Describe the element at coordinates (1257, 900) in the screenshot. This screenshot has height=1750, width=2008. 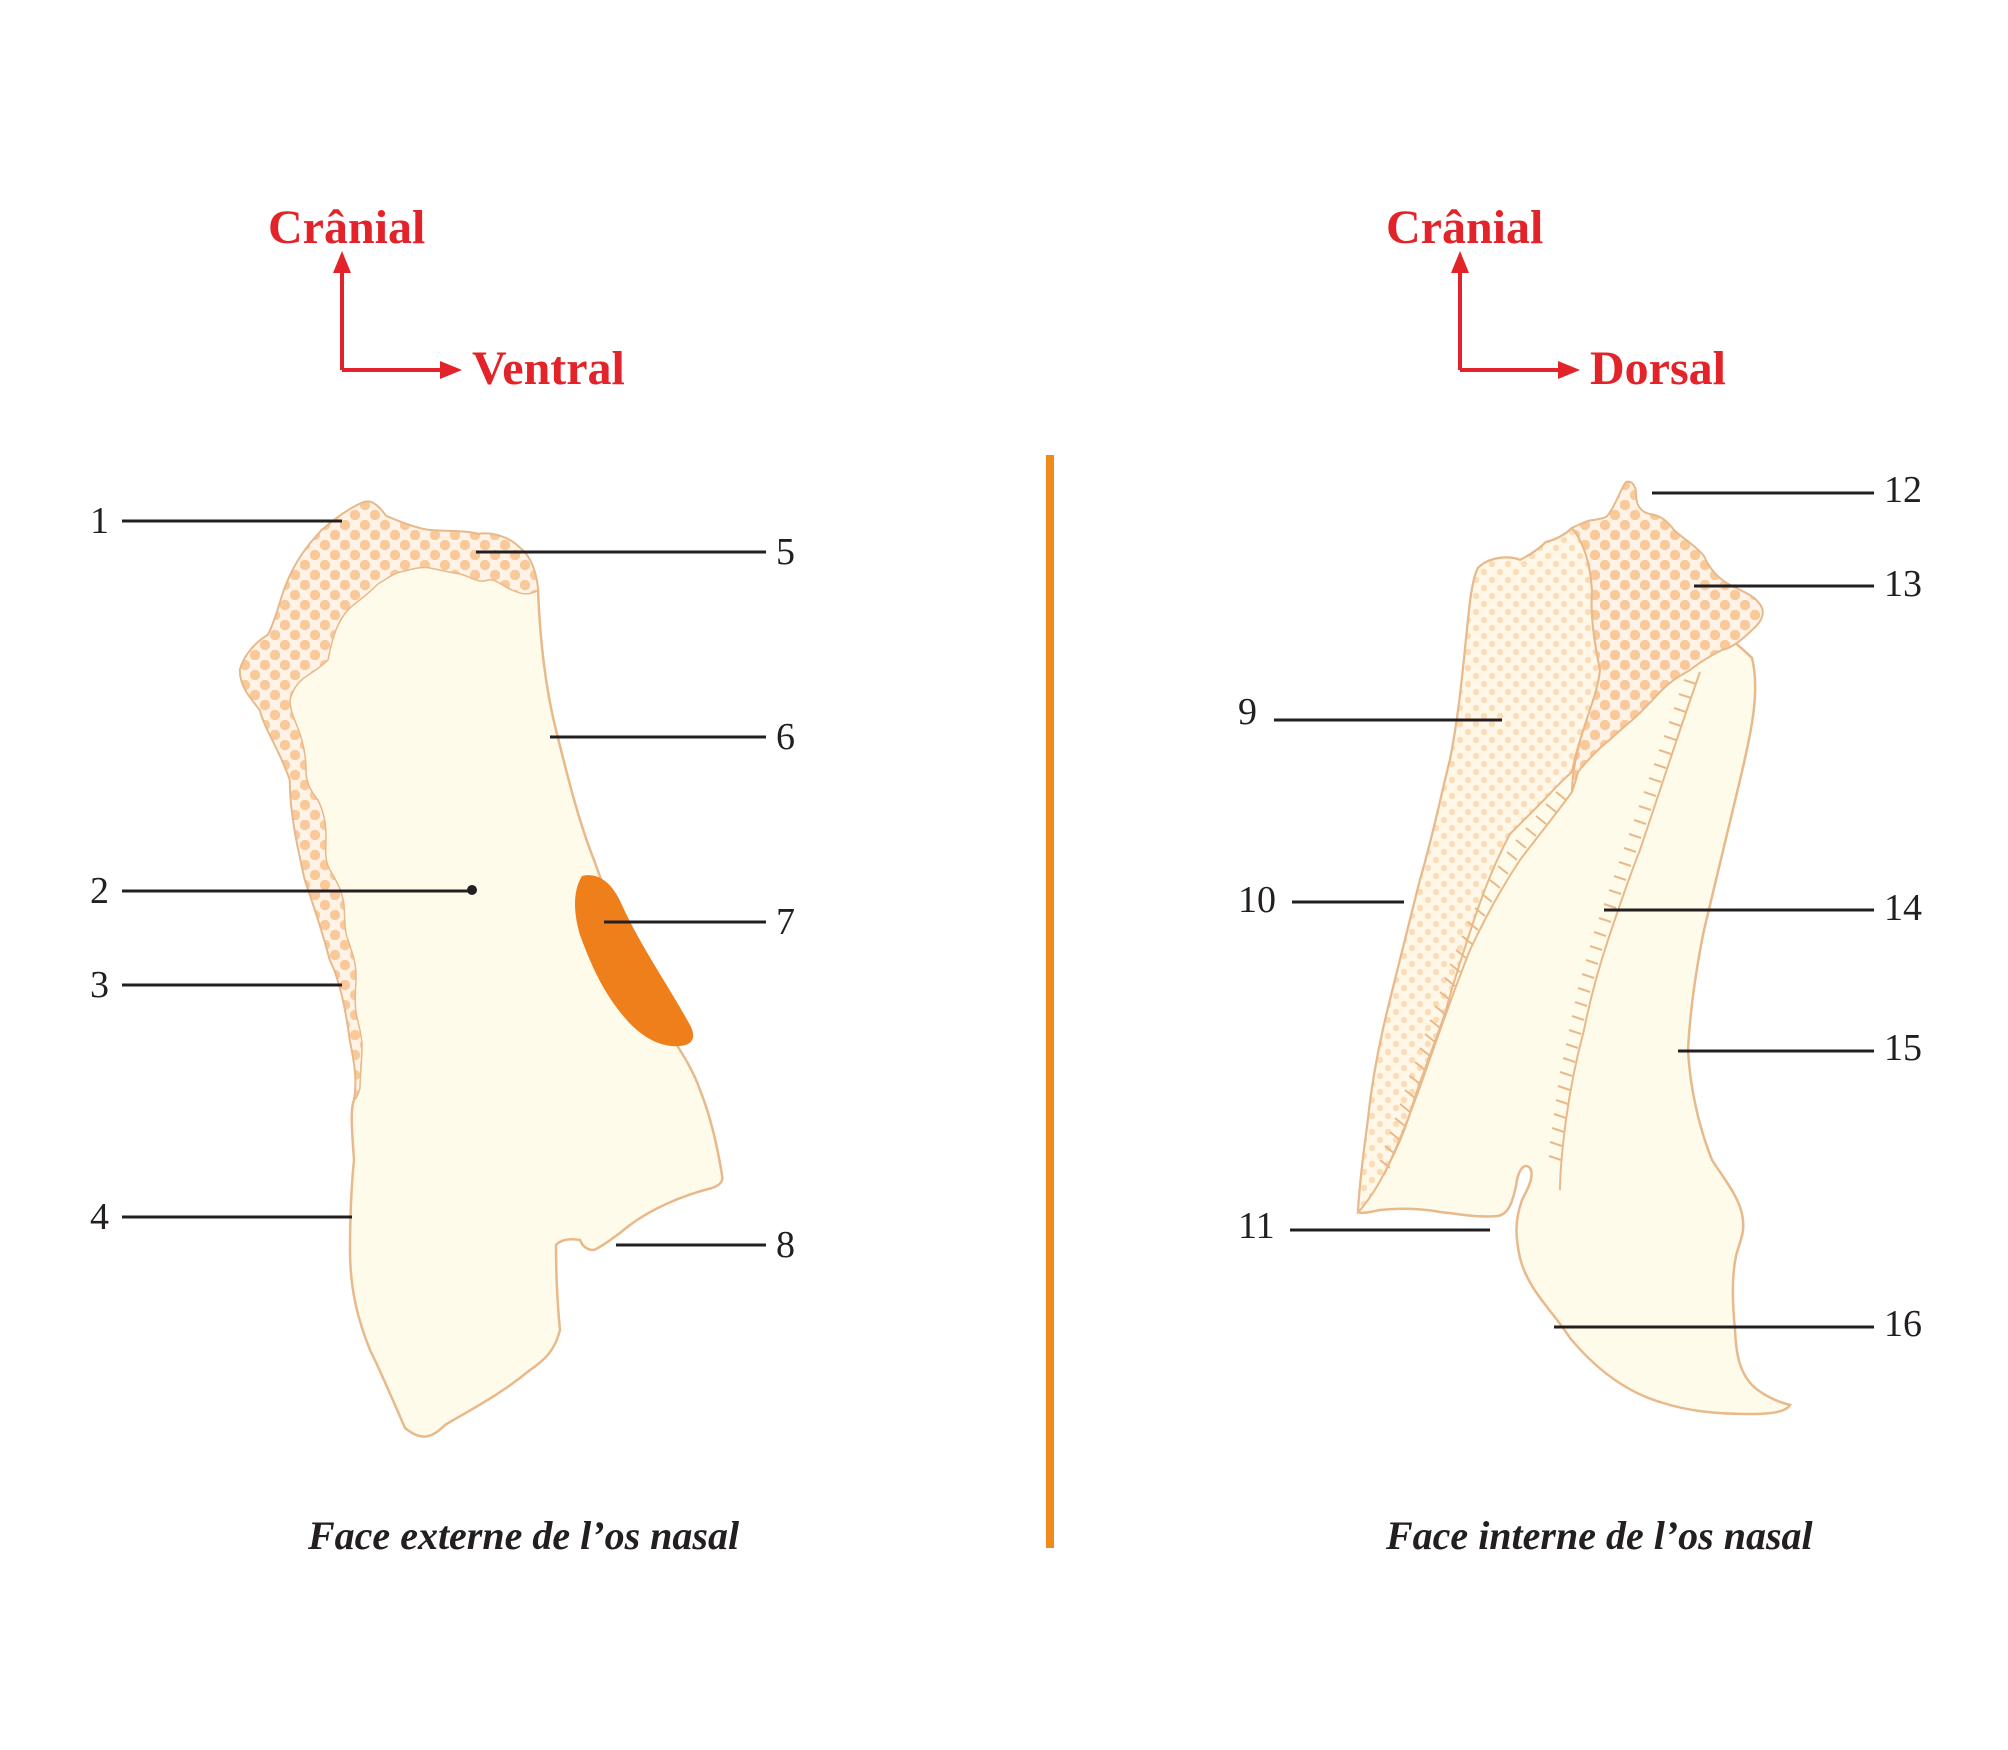
I see `label-10: 10` at that location.